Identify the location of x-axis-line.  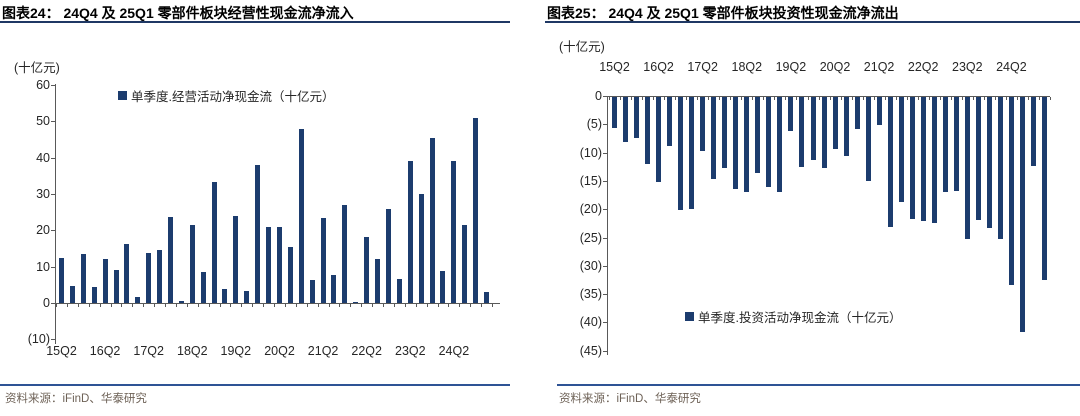
(277, 303).